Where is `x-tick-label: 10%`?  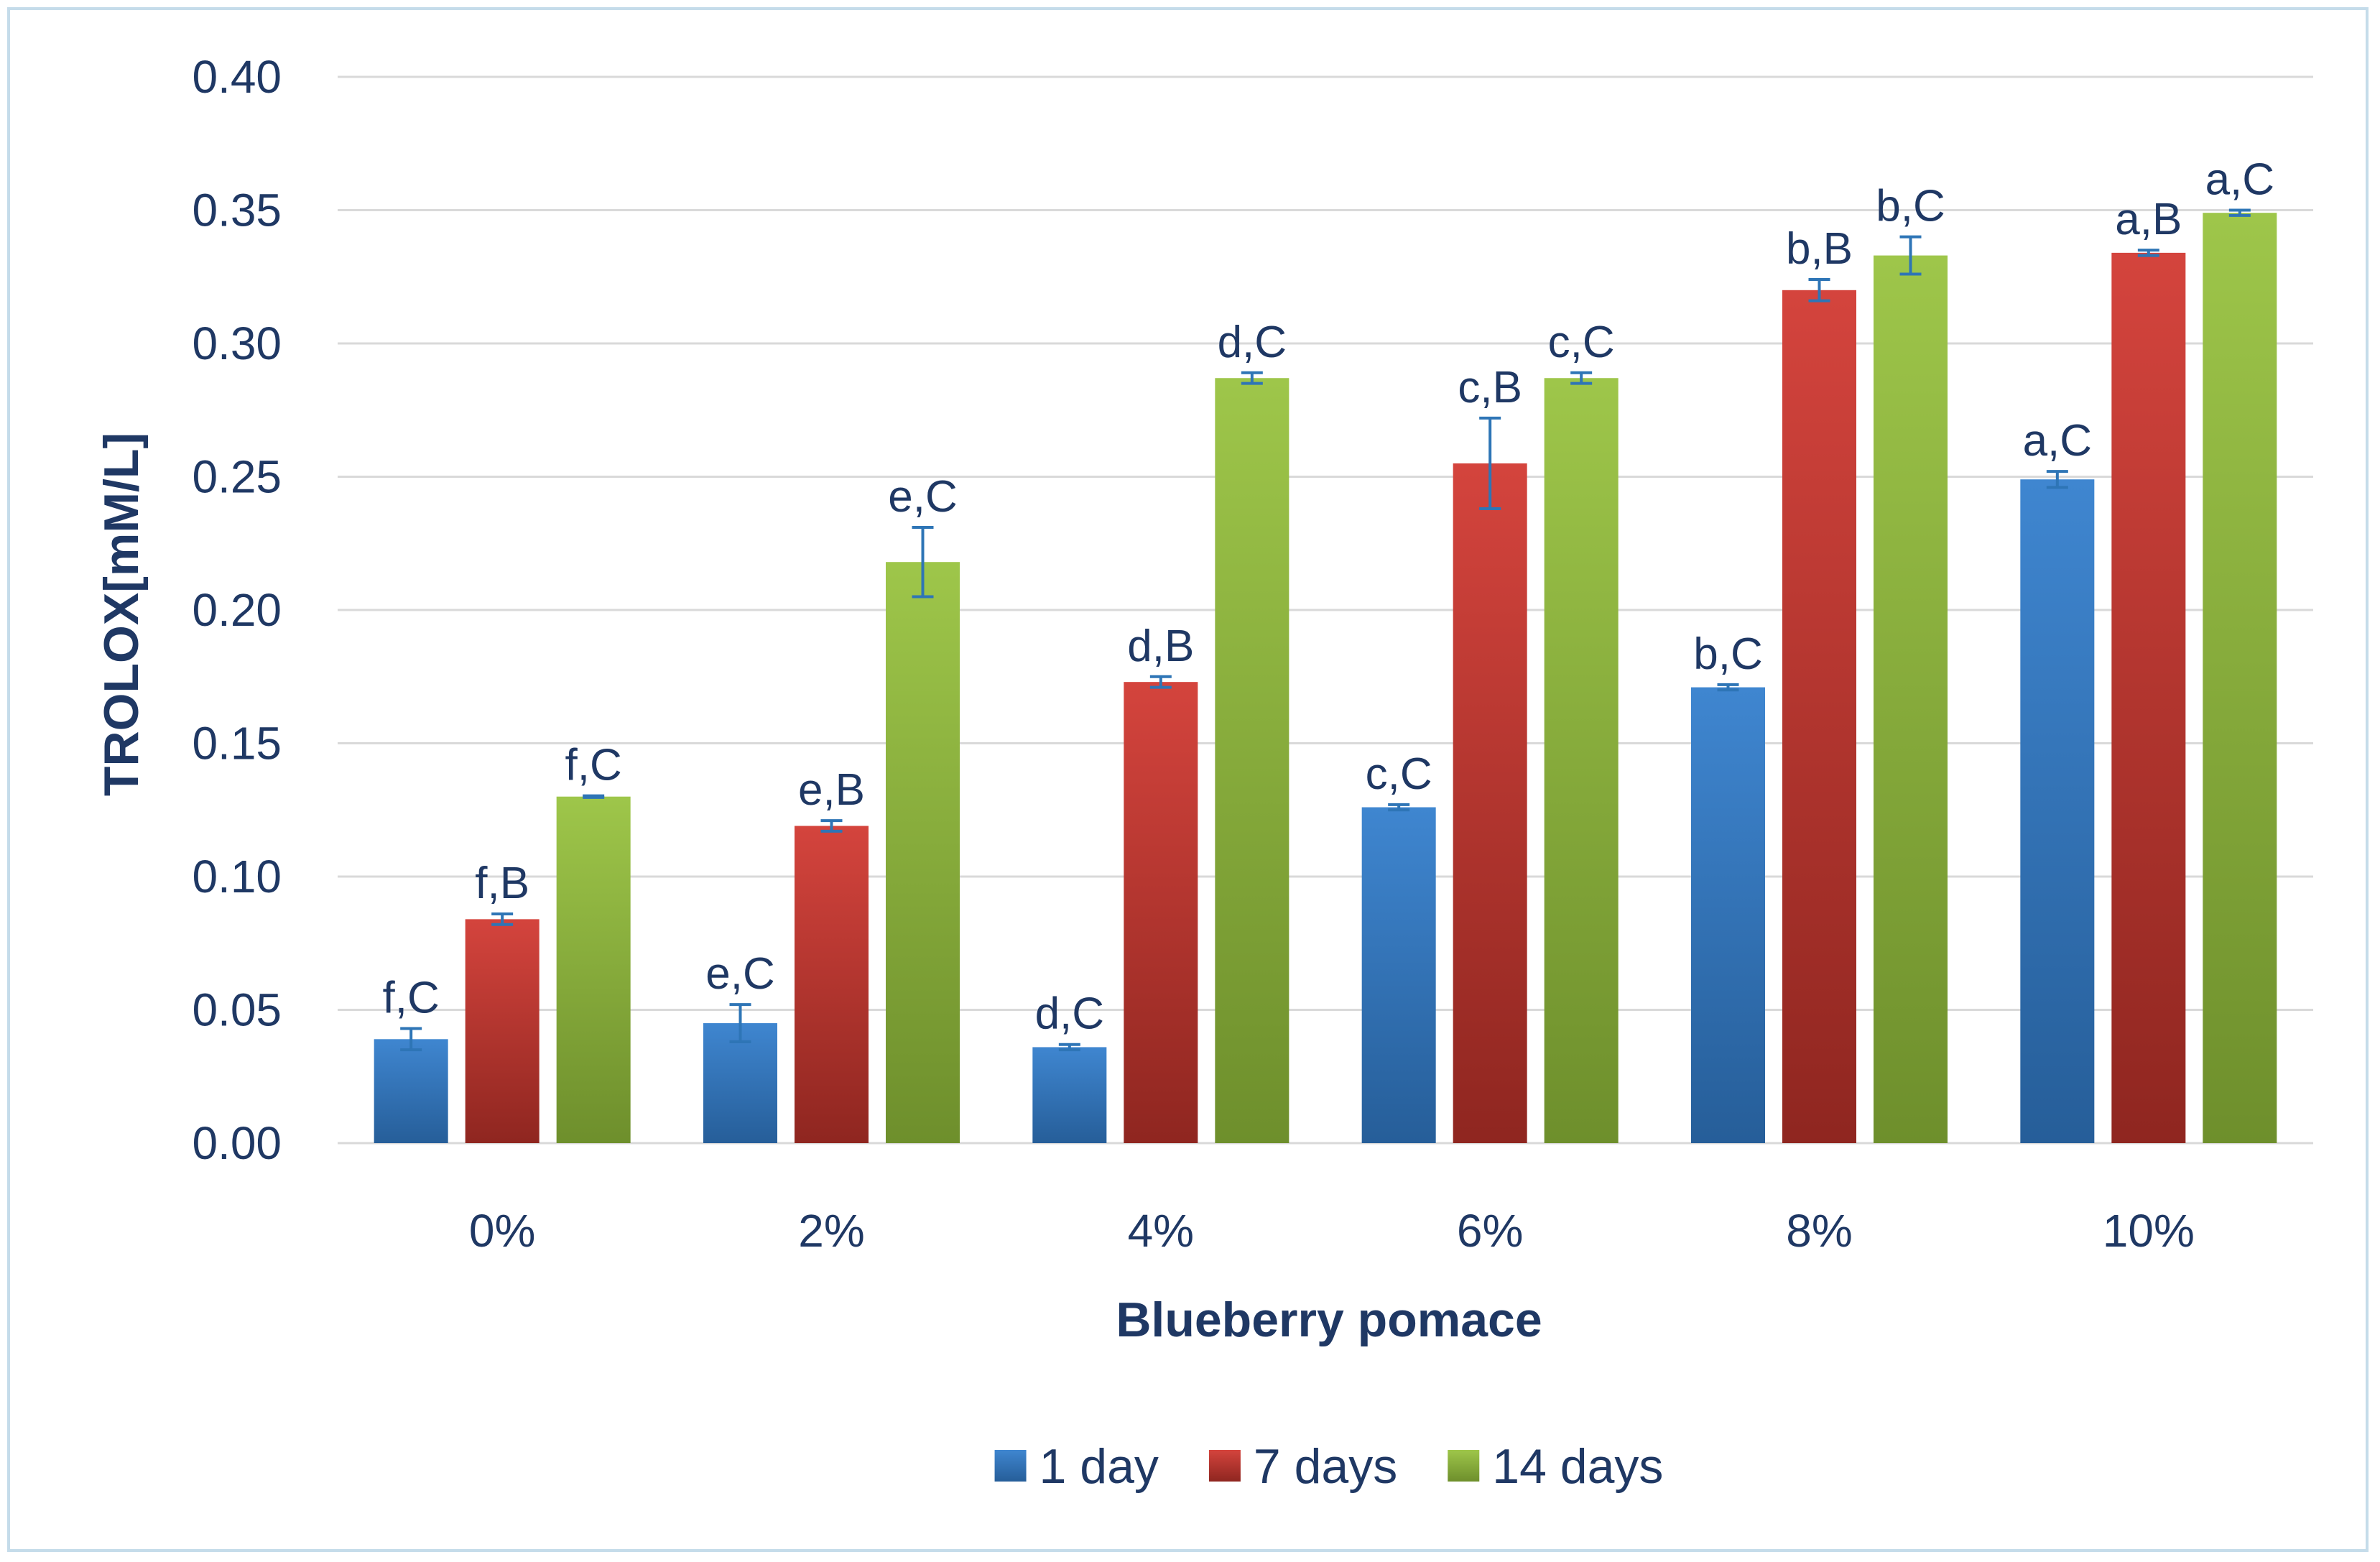 x-tick-label: 10% is located at coordinates (2149, 1231).